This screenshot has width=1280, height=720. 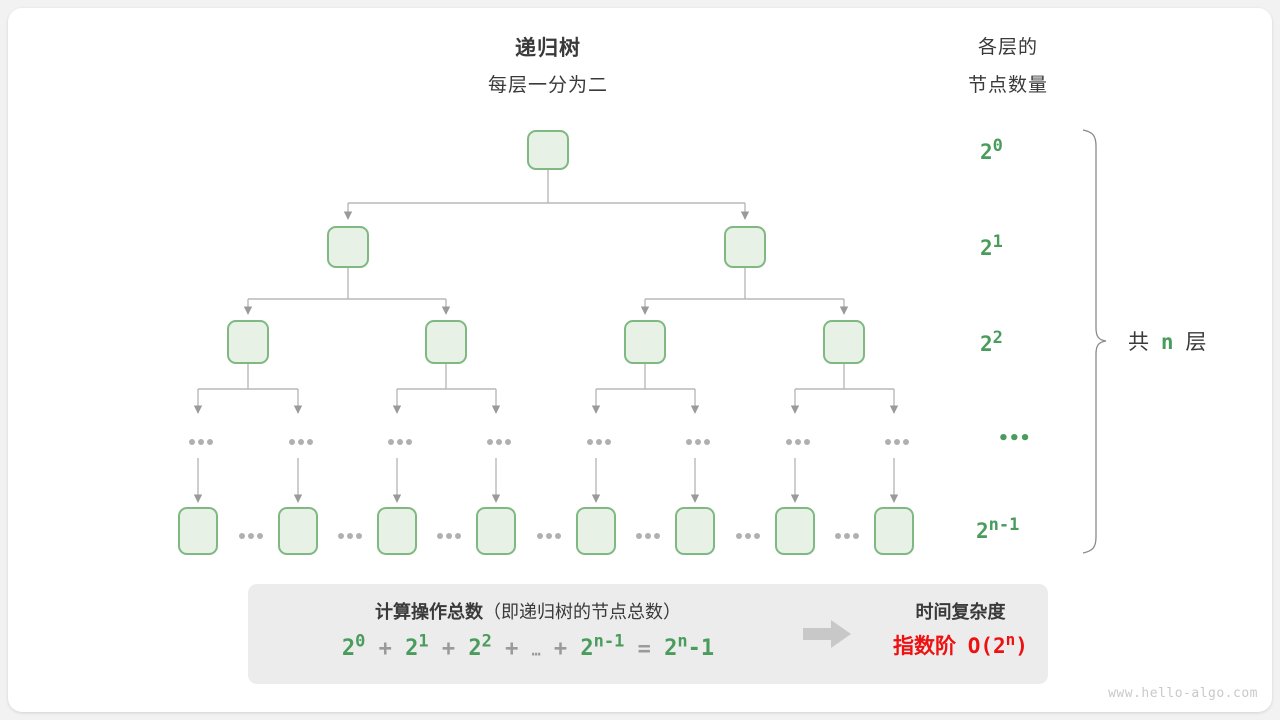 What do you see at coordinates (997, 338) in the screenshot?
I see `level-count-2-exp: 2` at bounding box center [997, 338].